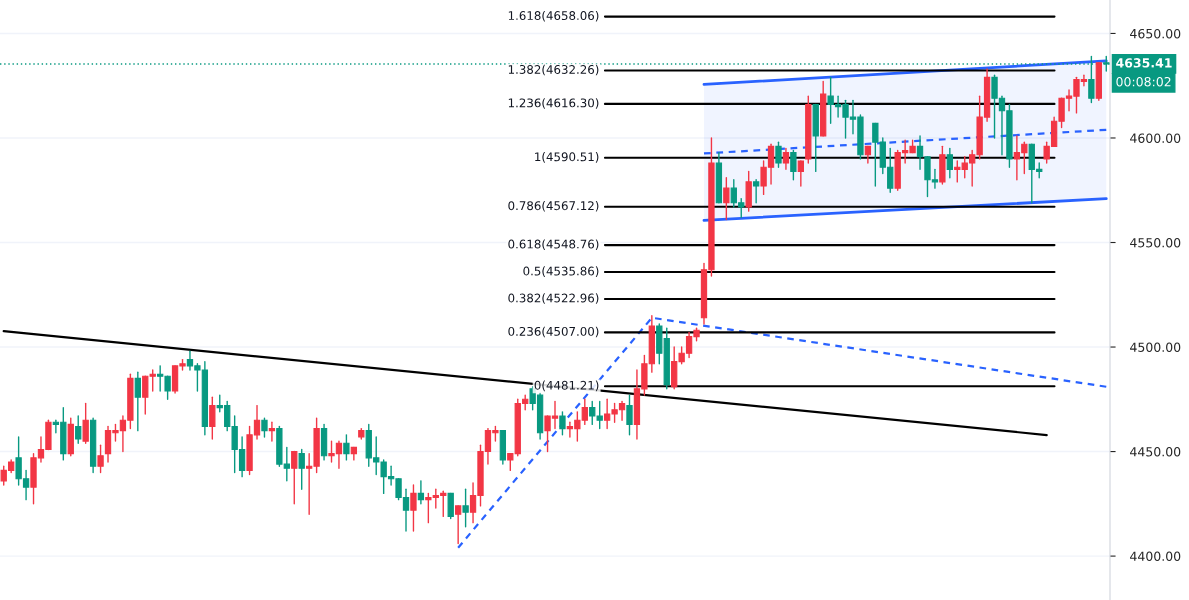 The height and width of the screenshot is (600, 1189). What do you see at coordinates (1155, 33) in the screenshot?
I see `y-tick-label: 4650.00` at bounding box center [1155, 33].